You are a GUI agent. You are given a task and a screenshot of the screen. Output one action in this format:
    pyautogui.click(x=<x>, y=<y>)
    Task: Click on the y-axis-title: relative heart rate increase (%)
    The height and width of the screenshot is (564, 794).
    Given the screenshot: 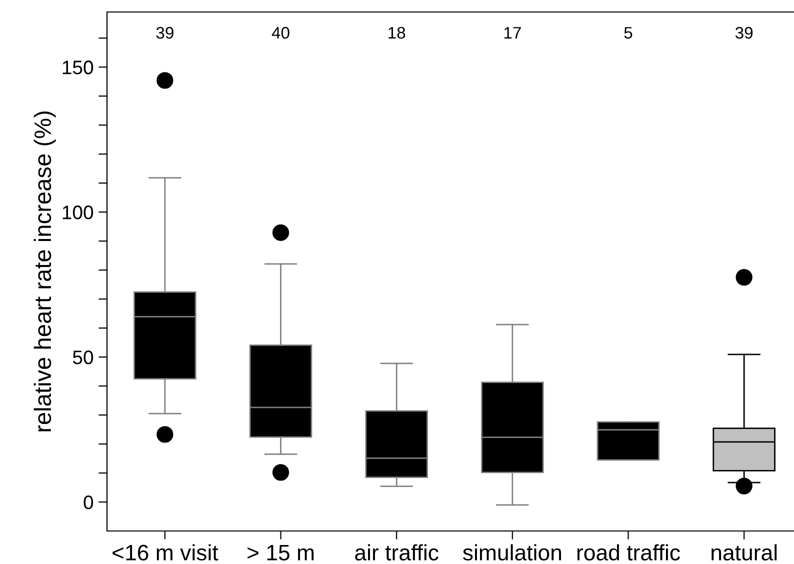 What is the action you would take?
    pyautogui.click(x=45, y=272)
    